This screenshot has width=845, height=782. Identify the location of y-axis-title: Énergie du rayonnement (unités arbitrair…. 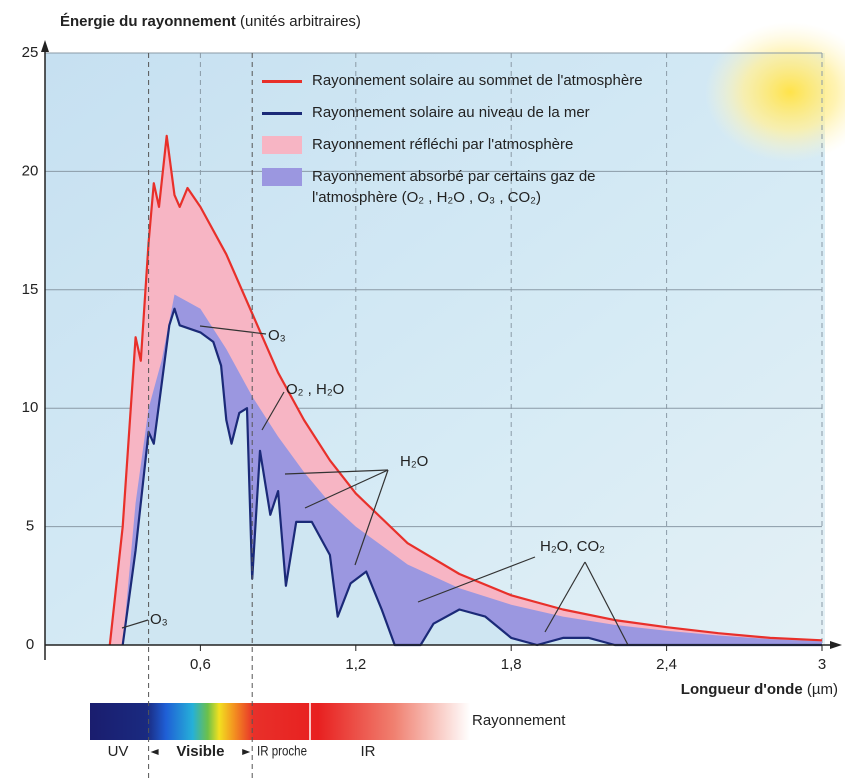
(210, 21).